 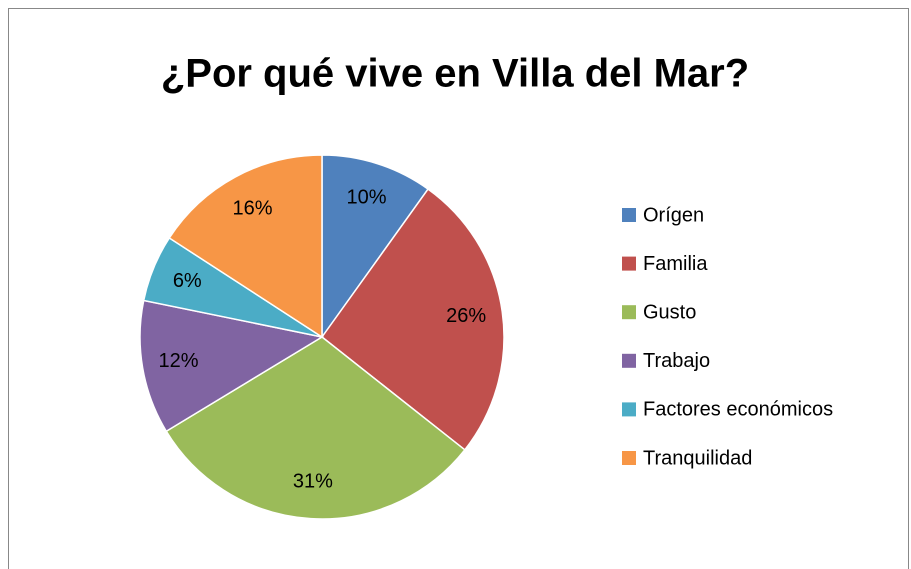 What do you see at coordinates (187, 281) in the screenshot?
I see `data-label: 6%` at bounding box center [187, 281].